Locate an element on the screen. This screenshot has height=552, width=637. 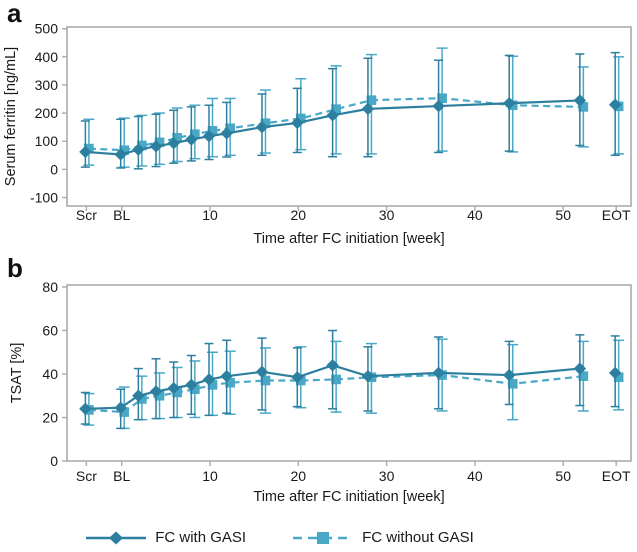
svg-text: TSAT [%] is located at coordinates (17, 373).